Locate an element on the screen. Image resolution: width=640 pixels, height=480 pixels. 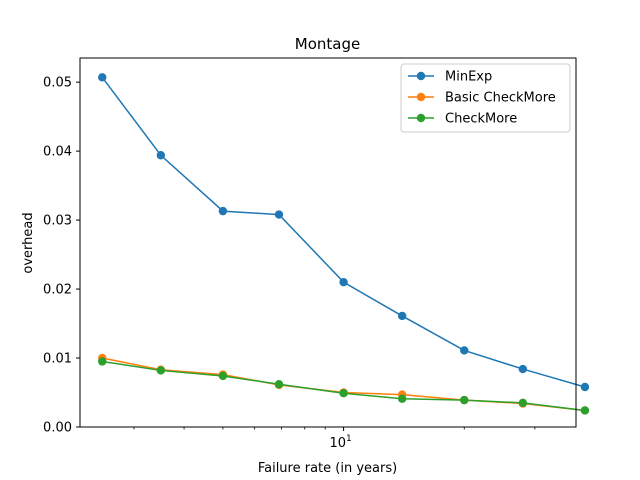
y-tick-label: 0.05 is located at coordinates (57, 83).